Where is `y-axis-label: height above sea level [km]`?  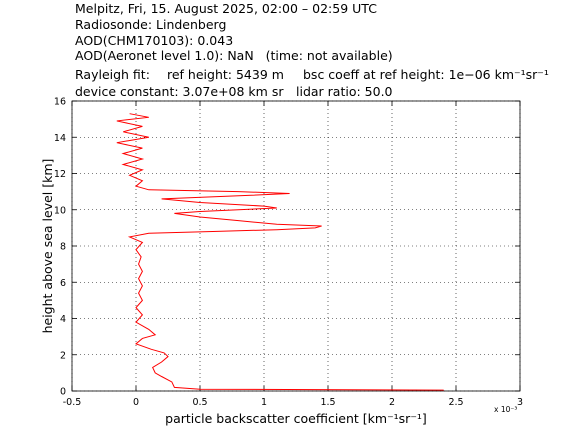 y-axis-label: height above sea level [km] is located at coordinates (47, 246).